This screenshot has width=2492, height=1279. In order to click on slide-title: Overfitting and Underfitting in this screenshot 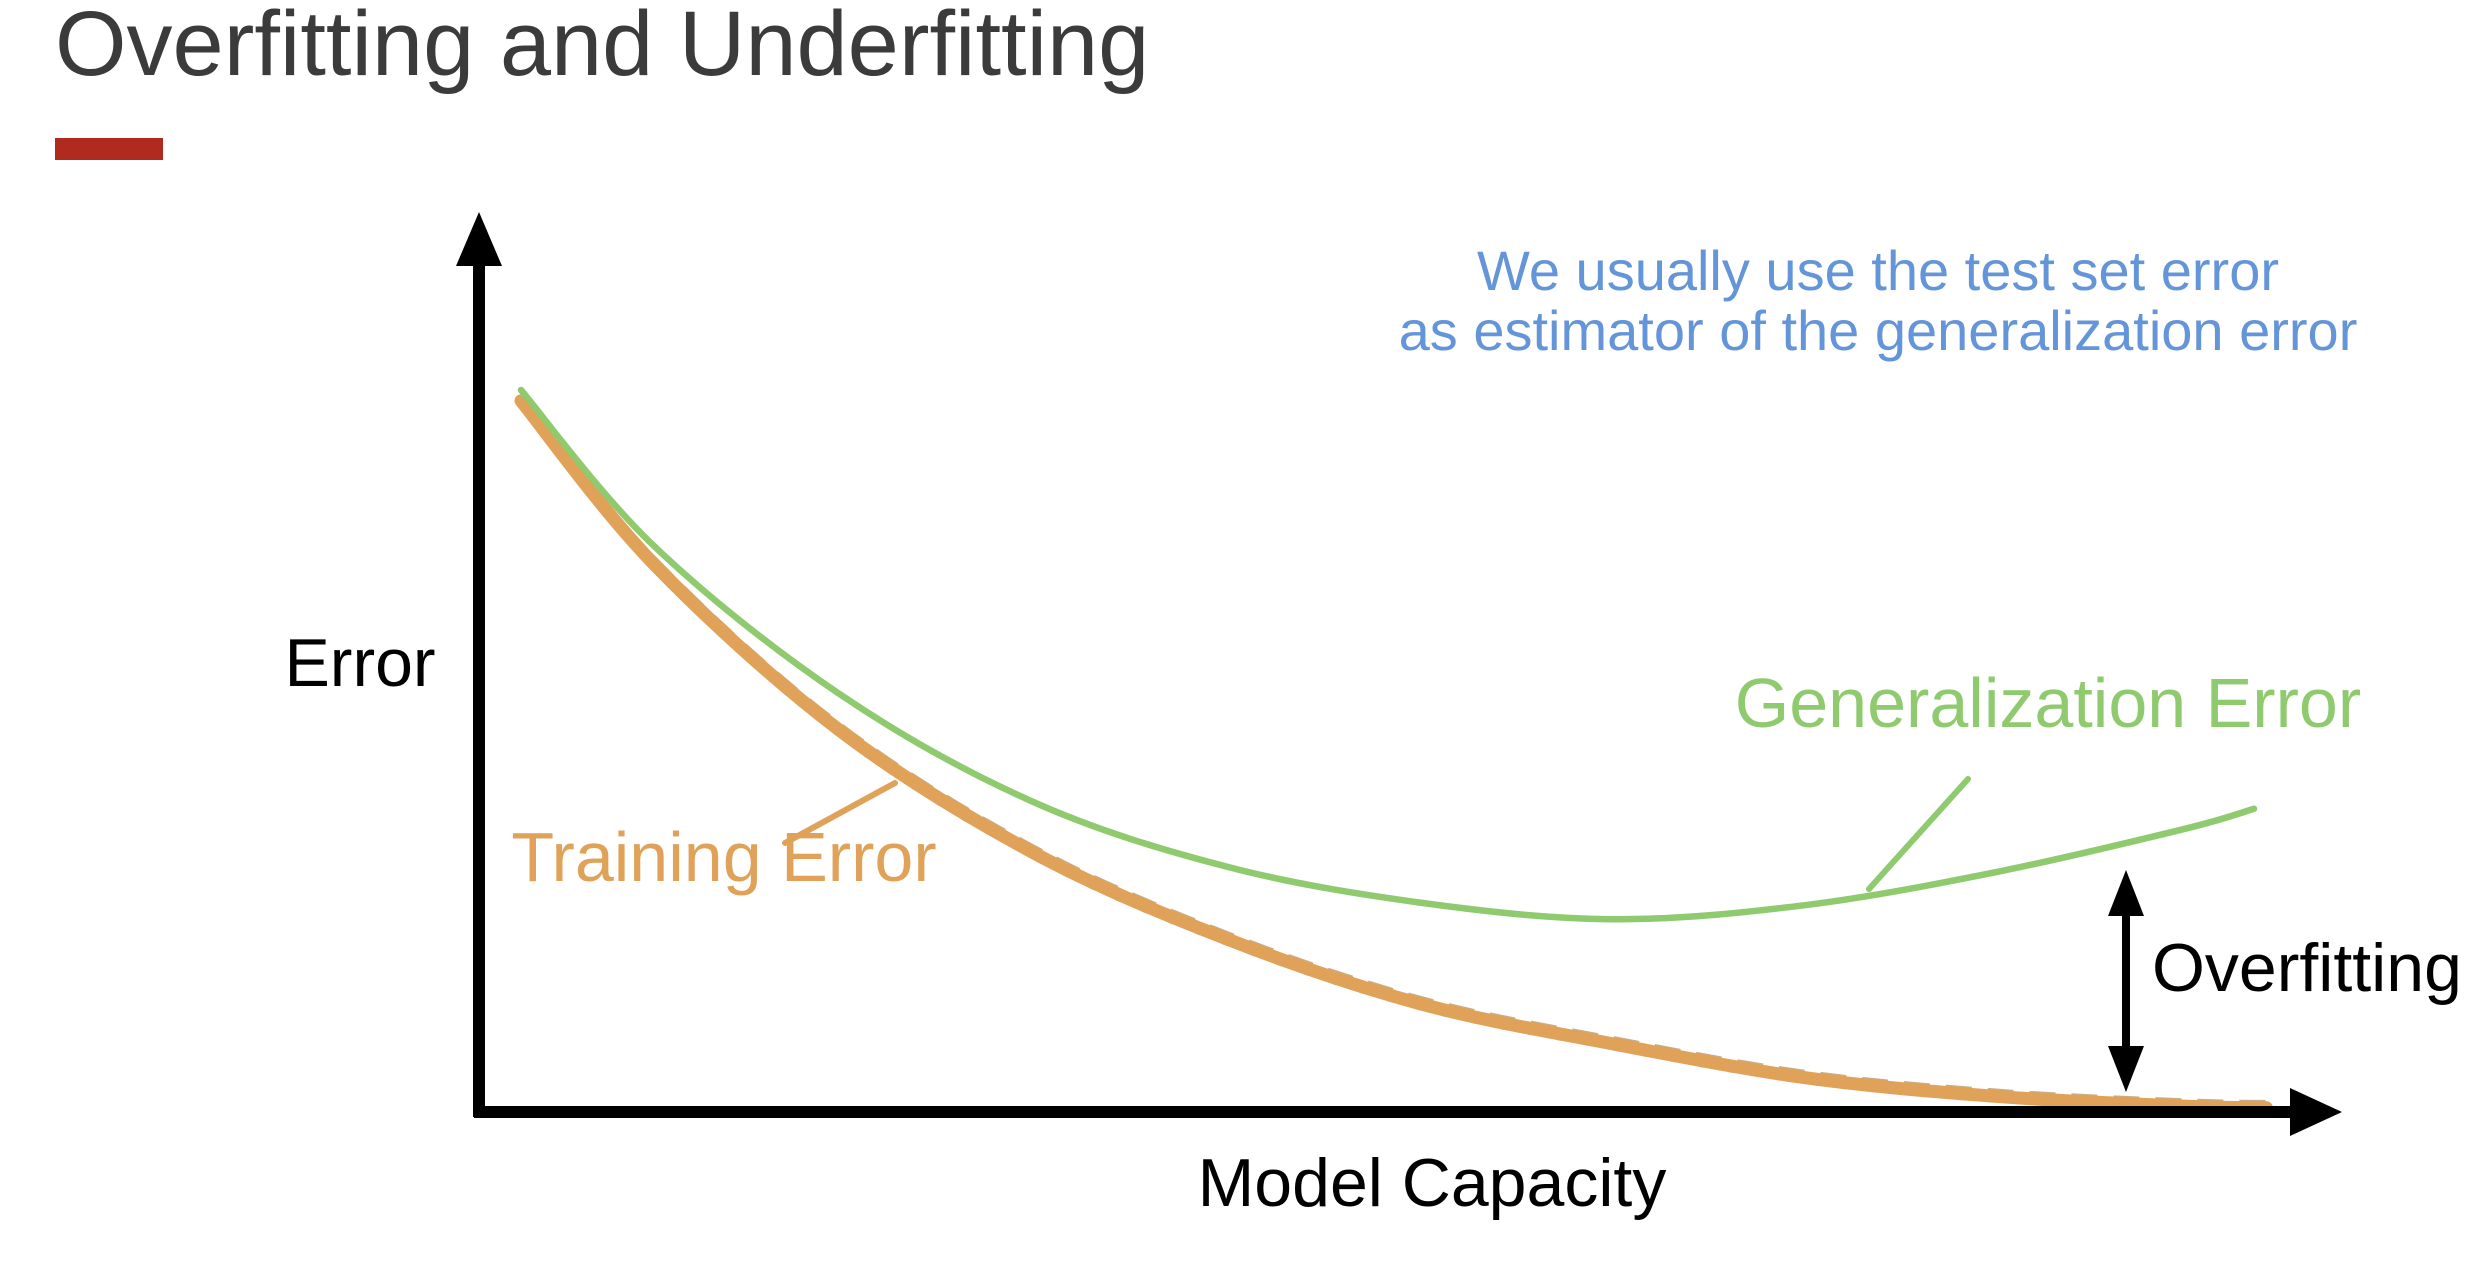, I will do `click(602, 47)`.